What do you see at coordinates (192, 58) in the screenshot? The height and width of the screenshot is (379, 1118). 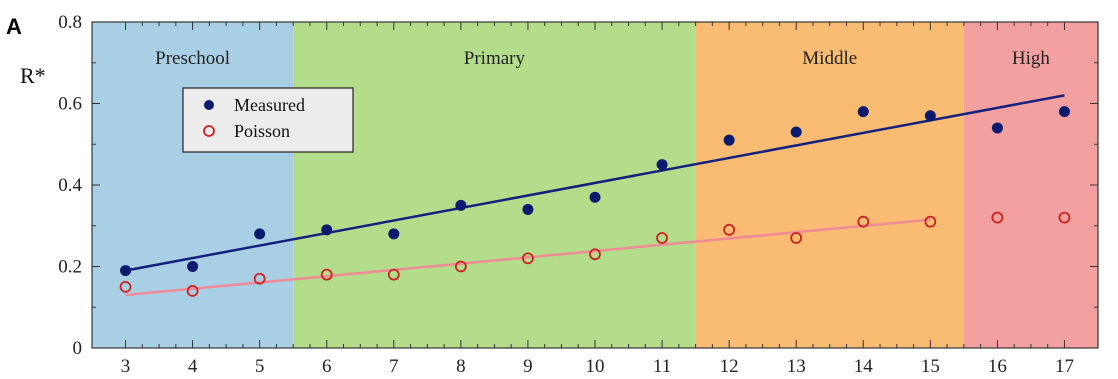 I see `band-label: Preschool` at bounding box center [192, 58].